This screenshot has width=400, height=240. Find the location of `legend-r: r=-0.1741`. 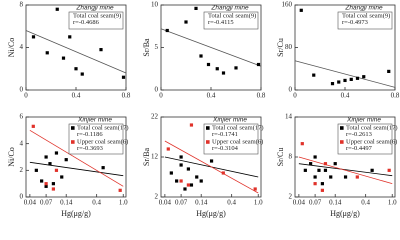

legend-r: r=-0.1741 is located at coordinates (225, 134).